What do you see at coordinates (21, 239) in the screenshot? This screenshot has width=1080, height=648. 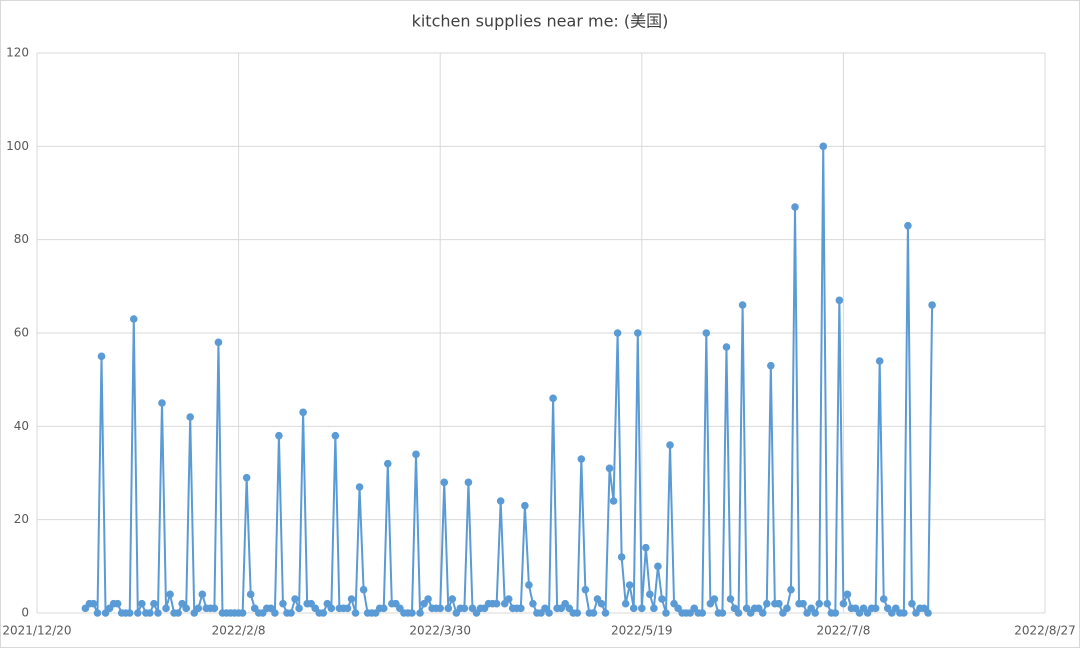 I see `y-tick-label: 80` at bounding box center [21, 239].